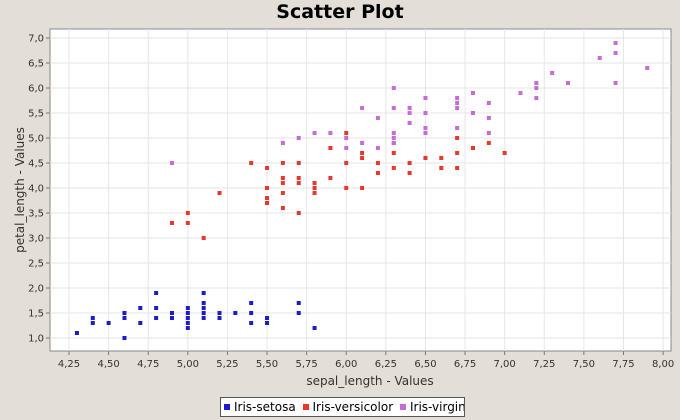  I want to click on x-tick-label: 4,75, so click(148, 364).